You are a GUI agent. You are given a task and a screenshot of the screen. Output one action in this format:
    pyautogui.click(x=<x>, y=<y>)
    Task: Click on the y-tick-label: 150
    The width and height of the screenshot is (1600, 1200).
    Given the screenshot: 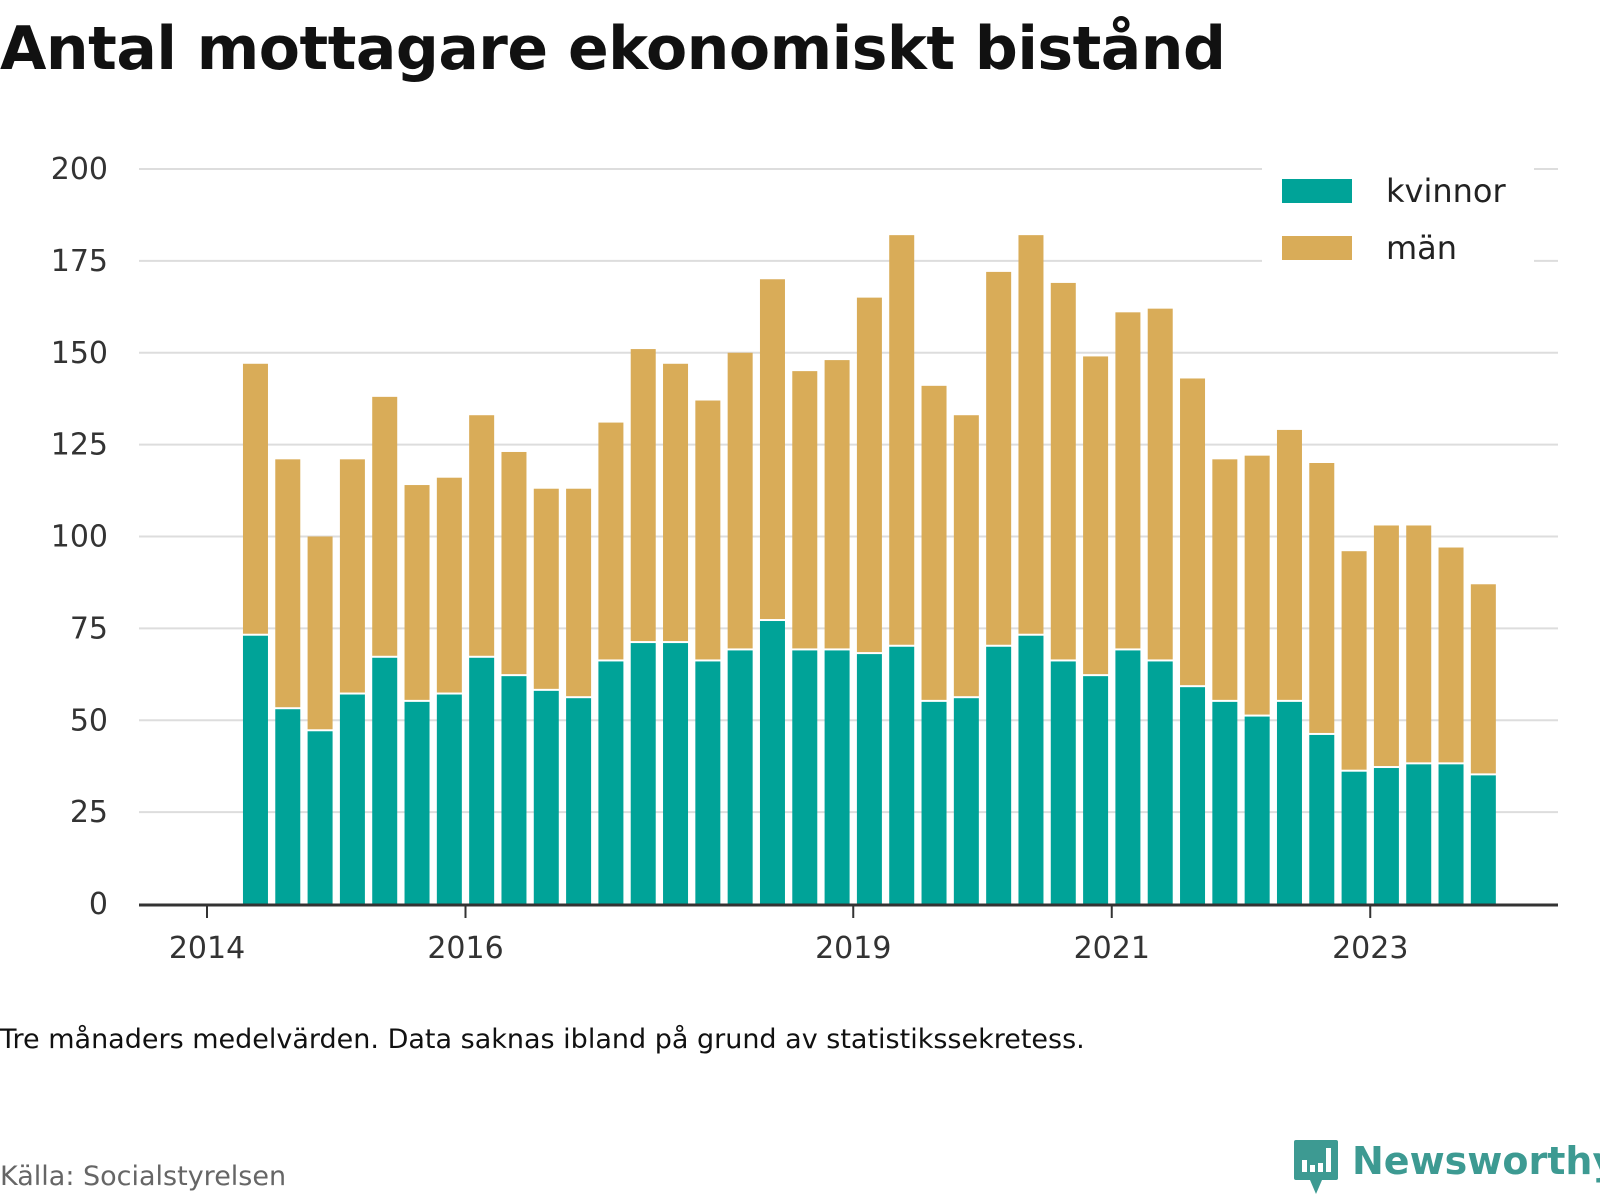 What is the action you would take?
    pyautogui.click(x=79, y=353)
    